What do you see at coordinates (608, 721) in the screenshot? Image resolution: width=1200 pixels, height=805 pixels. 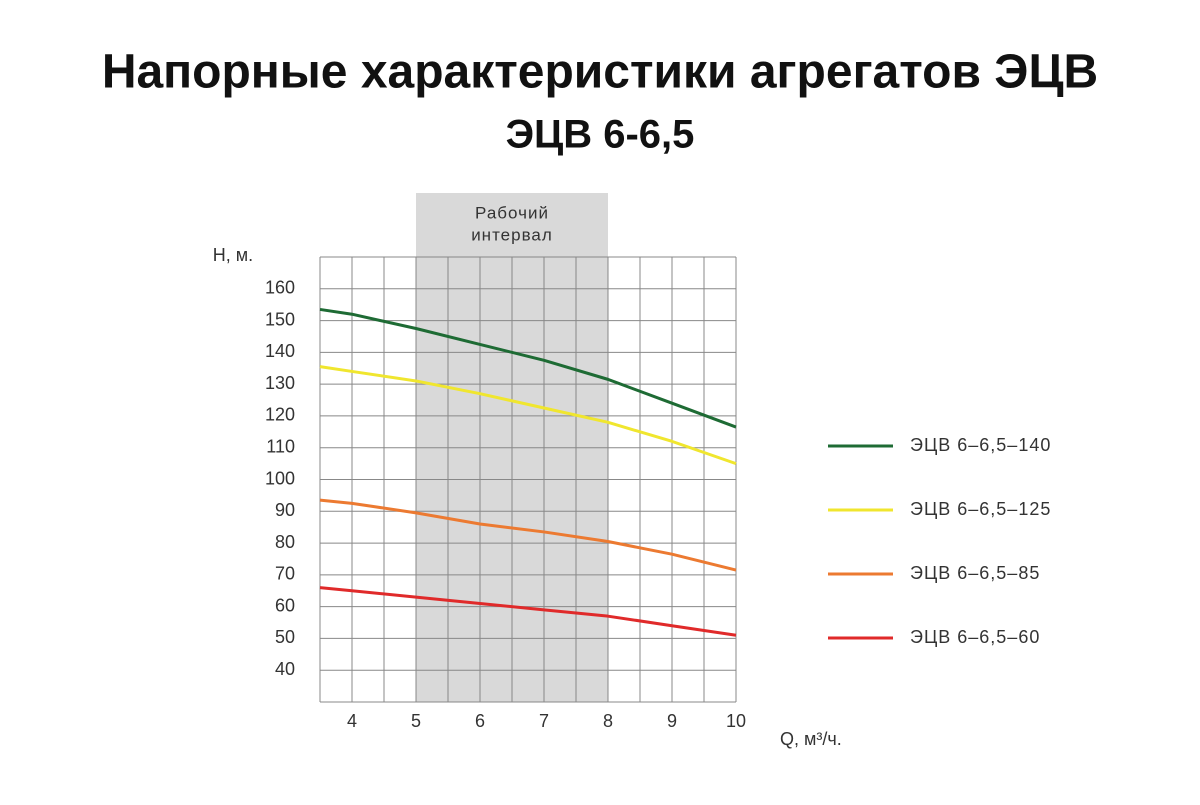 I see `x-tick-label: 8` at bounding box center [608, 721].